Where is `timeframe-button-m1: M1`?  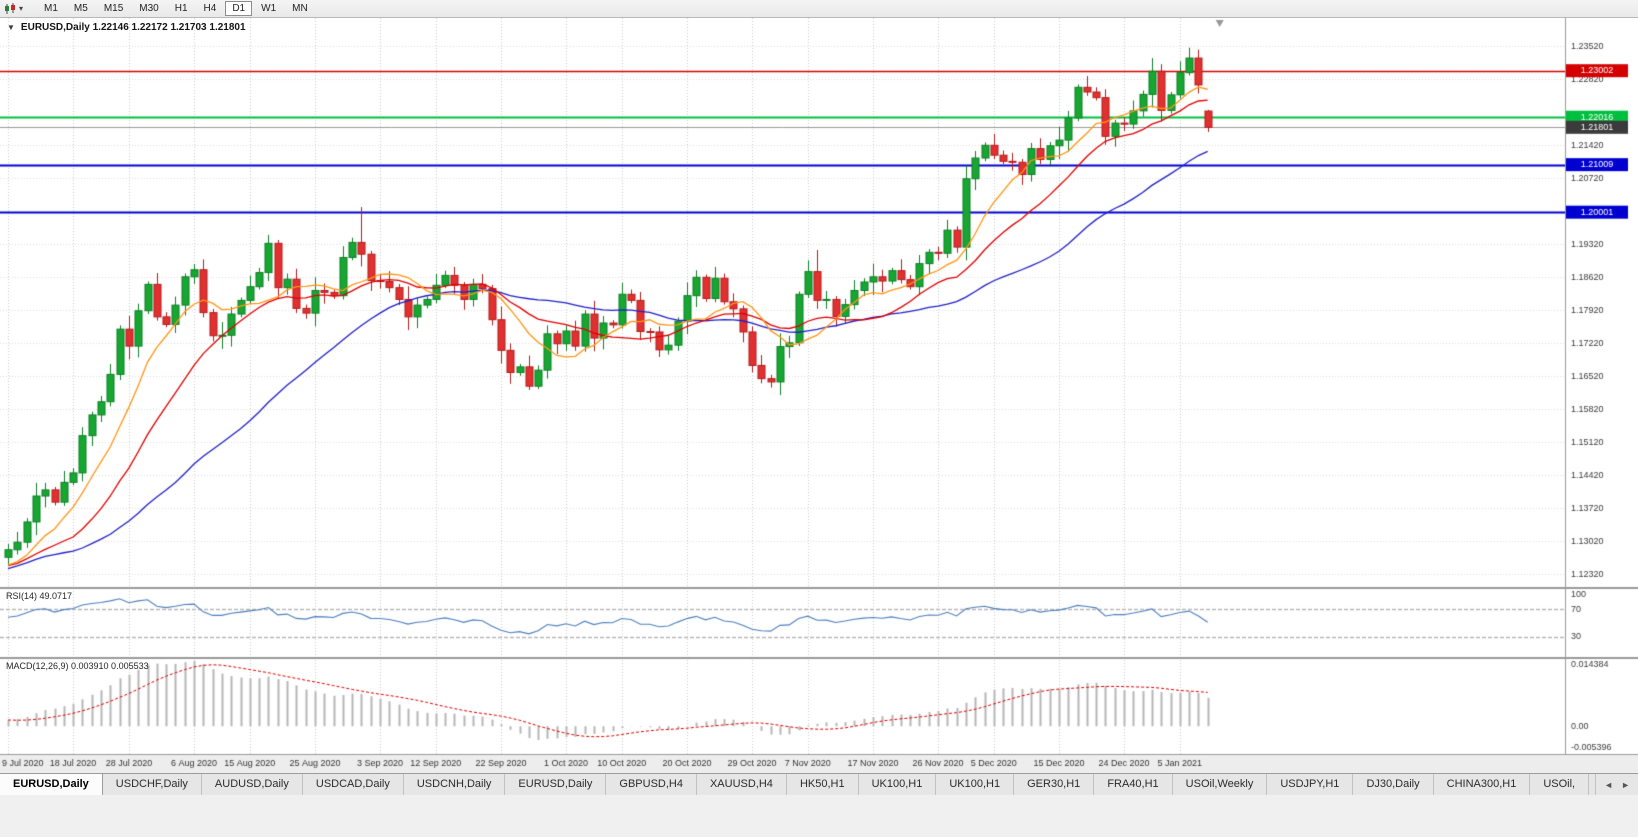 timeframe-button-m1: M1 is located at coordinates (51, 8).